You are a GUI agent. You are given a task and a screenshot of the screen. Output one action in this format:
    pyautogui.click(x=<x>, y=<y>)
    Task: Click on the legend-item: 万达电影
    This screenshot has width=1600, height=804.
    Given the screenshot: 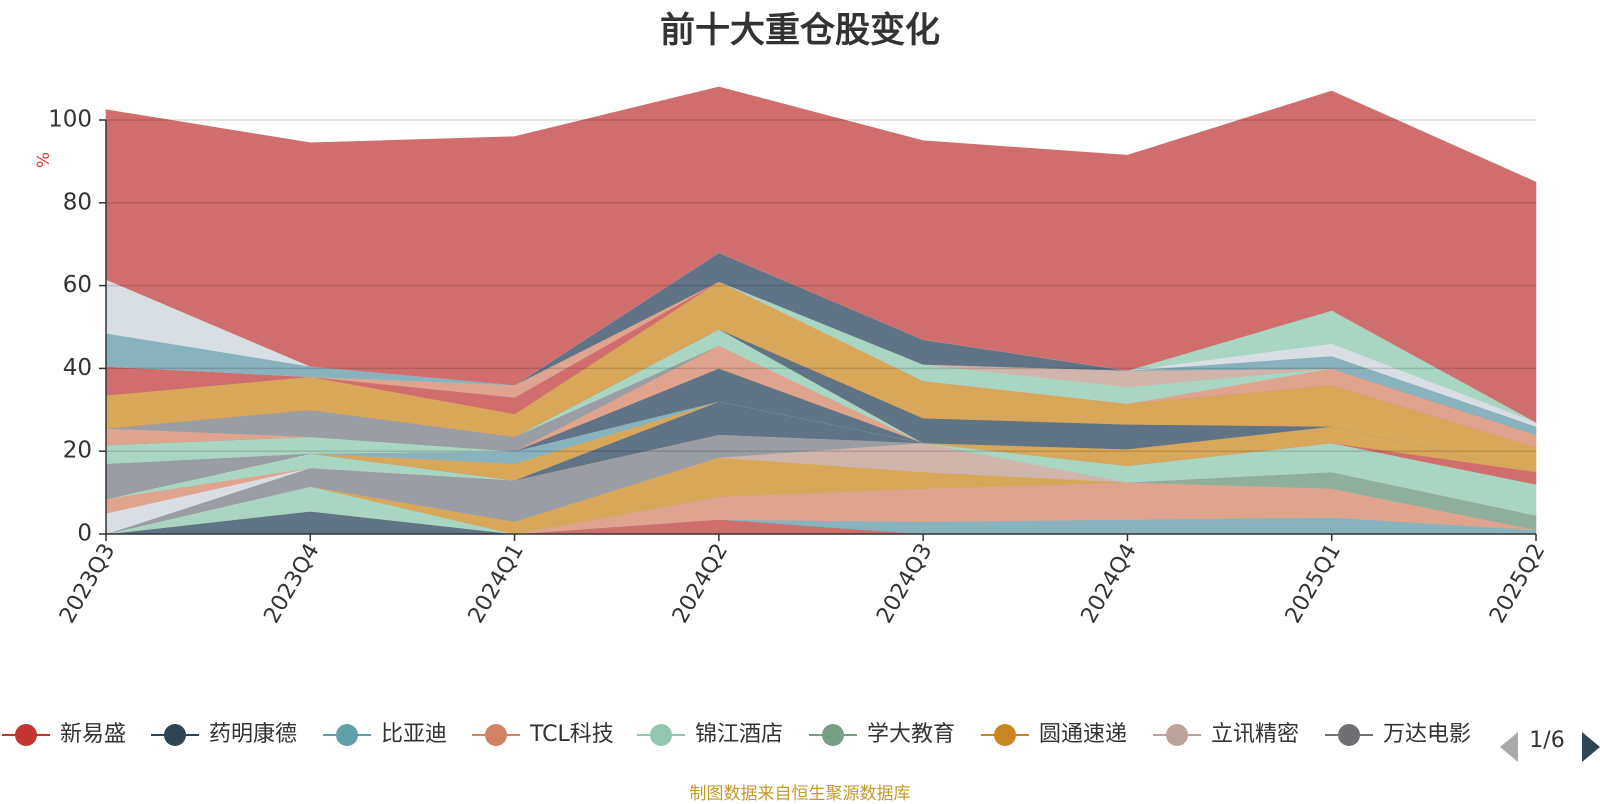 What is the action you would take?
    pyautogui.click(x=1398, y=734)
    